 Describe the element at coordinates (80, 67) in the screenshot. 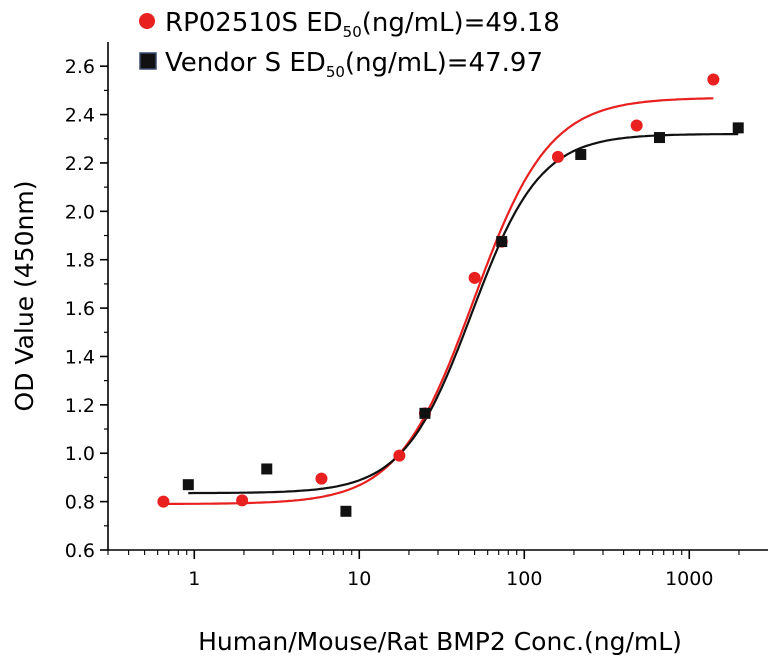

I see `y-tick-label: 2.6` at that location.